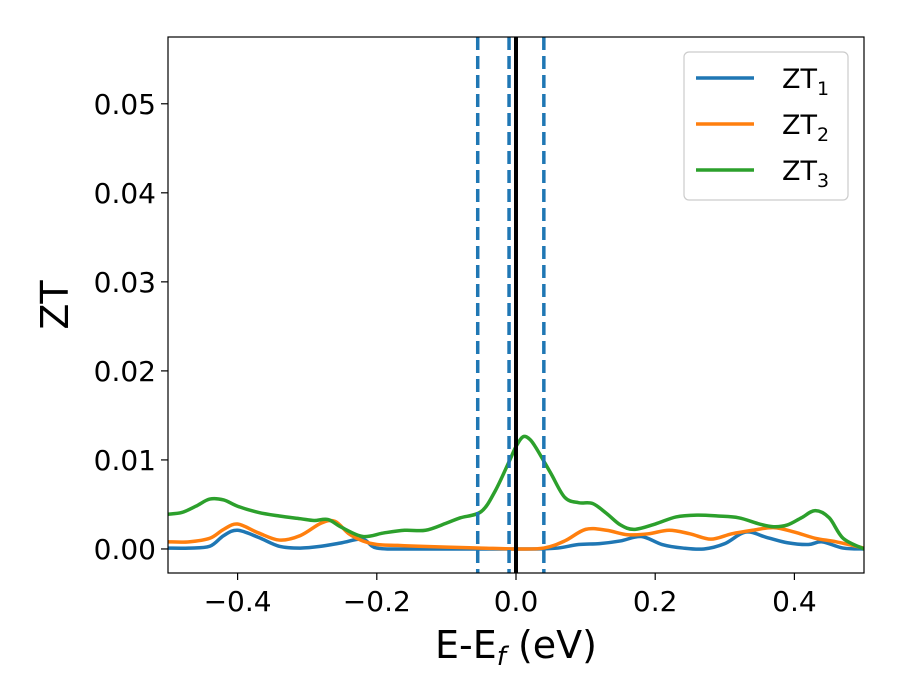 The image size is (900, 700). I want to click on x-axis-title: E-Ef (eV), so click(516, 647).